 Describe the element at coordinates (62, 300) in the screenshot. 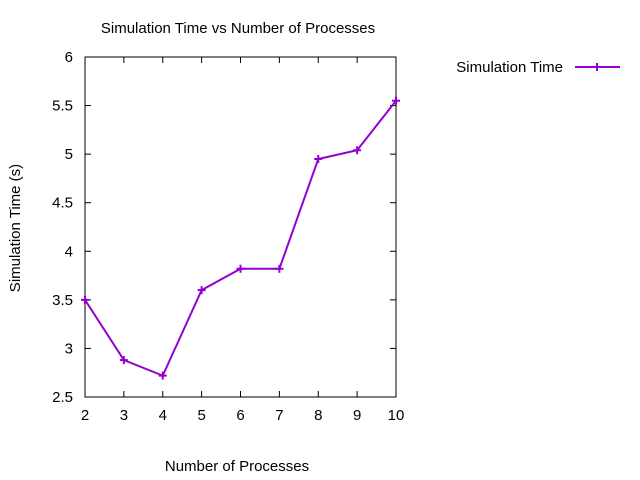

I see `y-tick-label: 3.5` at that location.